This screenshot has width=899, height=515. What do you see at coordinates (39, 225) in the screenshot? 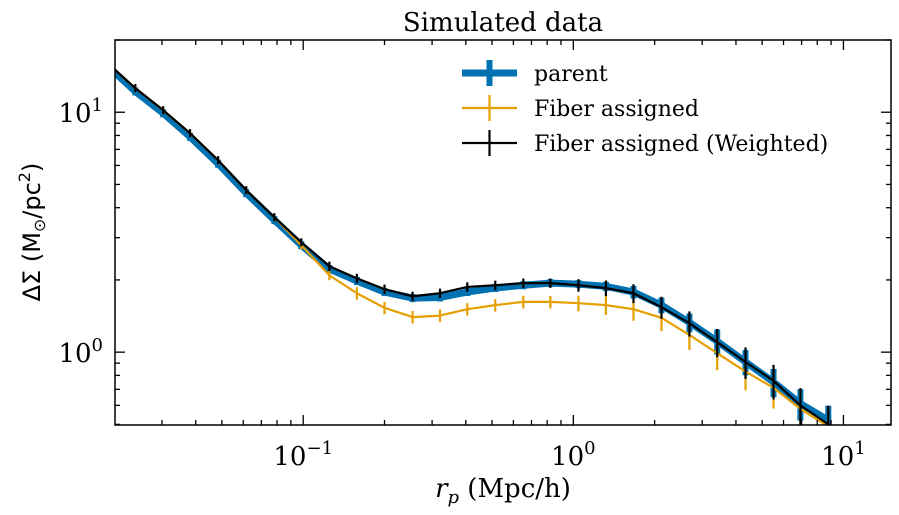
I see `y-axis-label-sub: ⊙` at bounding box center [39, 225].